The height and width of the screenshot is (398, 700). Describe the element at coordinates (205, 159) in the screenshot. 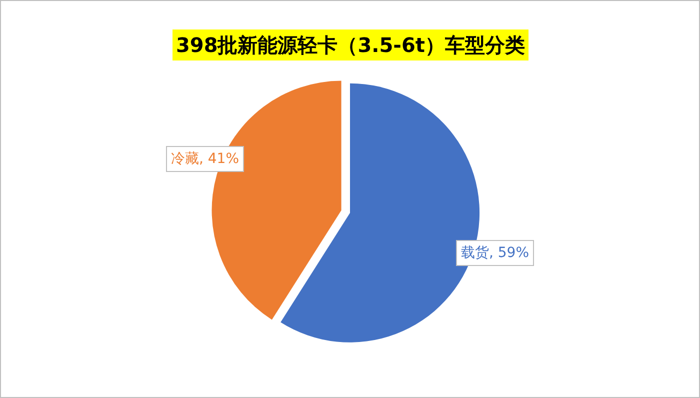

I see `slice-label: 冷藏, 41%` at that location.